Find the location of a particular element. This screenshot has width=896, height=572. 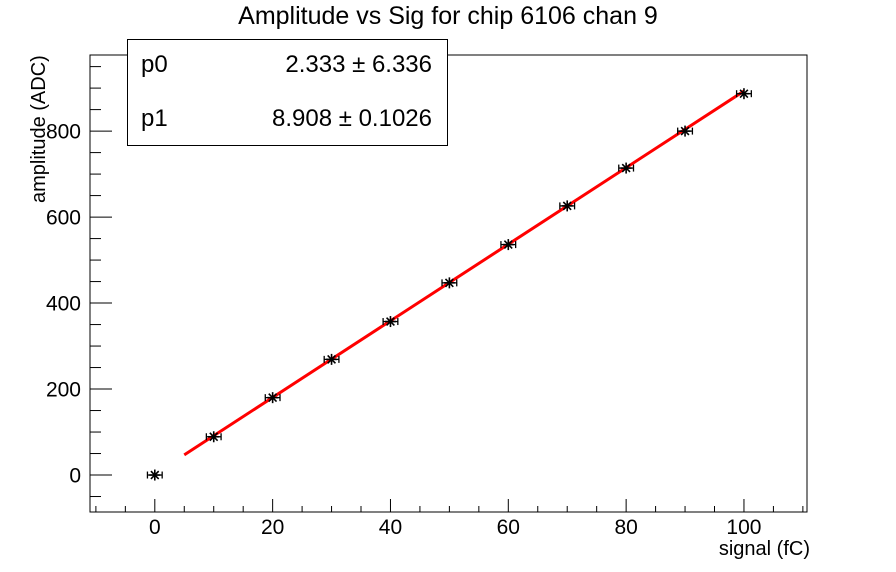

x-tick-label: 0 is located at coordinates (155, 527).